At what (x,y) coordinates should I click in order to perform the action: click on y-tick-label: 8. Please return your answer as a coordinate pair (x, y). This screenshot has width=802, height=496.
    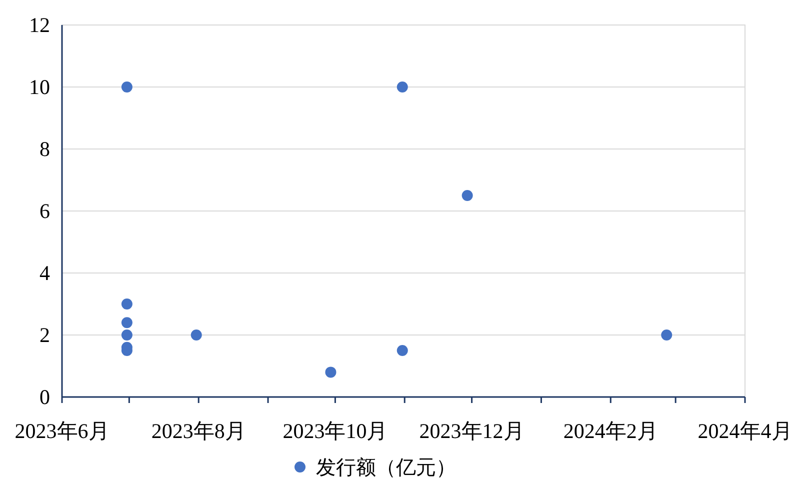
    Looking at the image, I should click on (45, 149).